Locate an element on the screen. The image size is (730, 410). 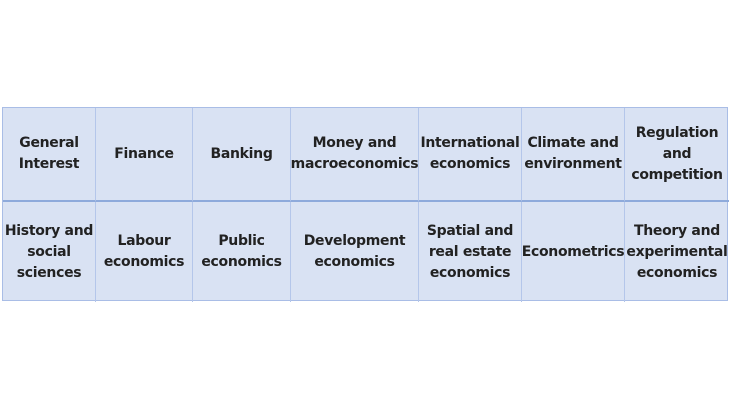
topic-cell: Finance is located at coordinates (144, 155).